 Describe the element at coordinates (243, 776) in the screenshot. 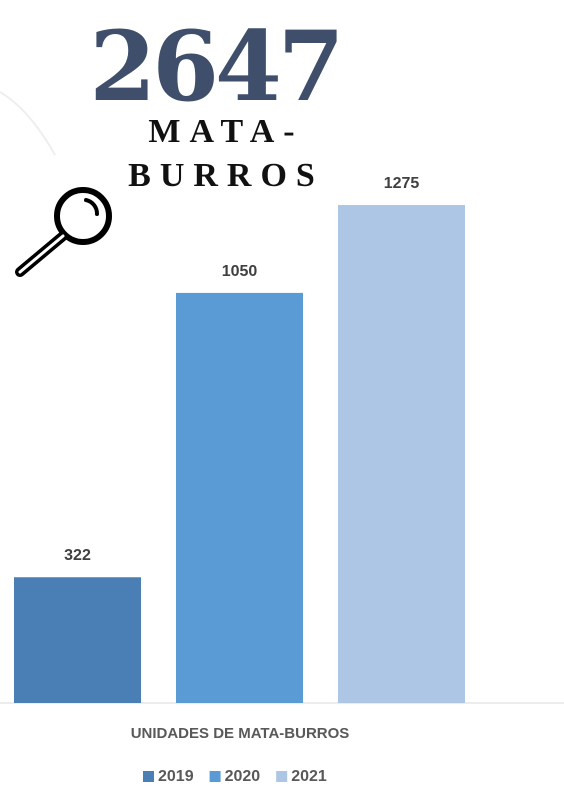

I see `legend-label: 2020` at that location.